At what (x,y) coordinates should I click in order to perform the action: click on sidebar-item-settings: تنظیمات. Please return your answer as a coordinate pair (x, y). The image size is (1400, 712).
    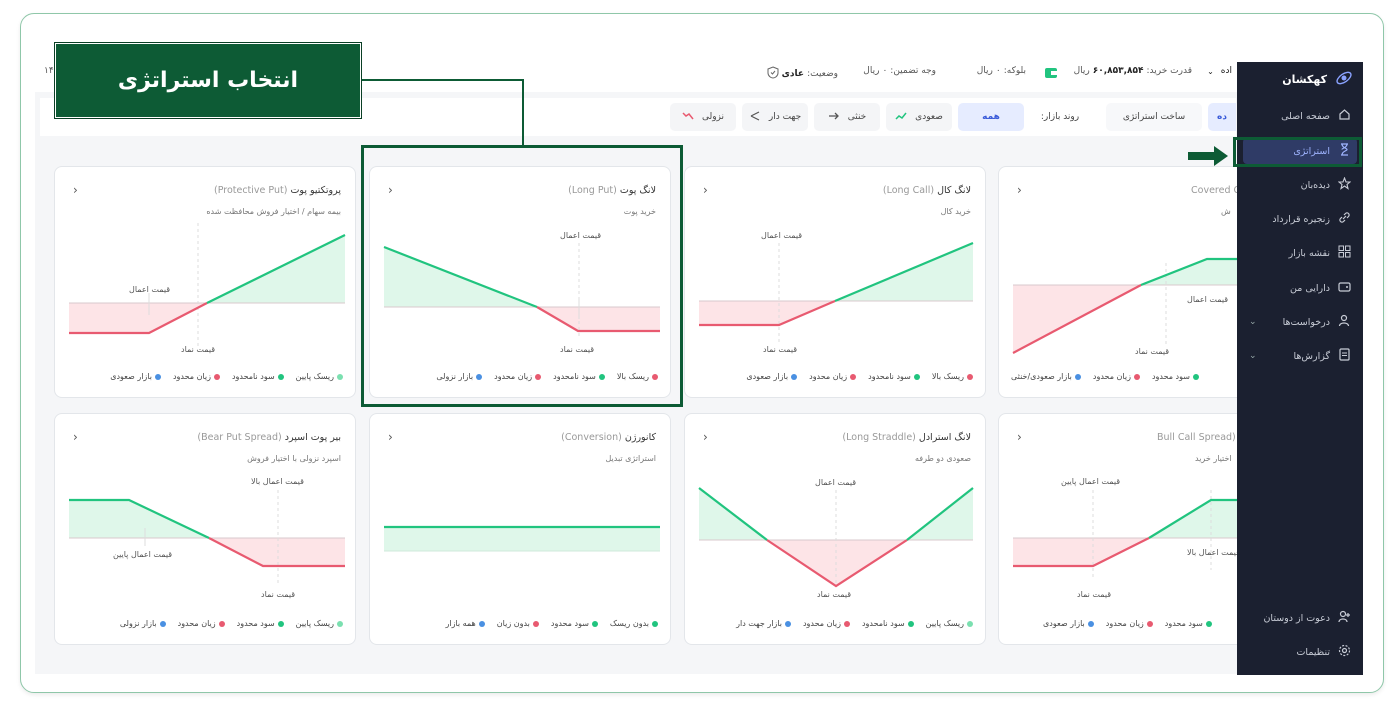
    Looking at the image, I should click on (1300, 652).